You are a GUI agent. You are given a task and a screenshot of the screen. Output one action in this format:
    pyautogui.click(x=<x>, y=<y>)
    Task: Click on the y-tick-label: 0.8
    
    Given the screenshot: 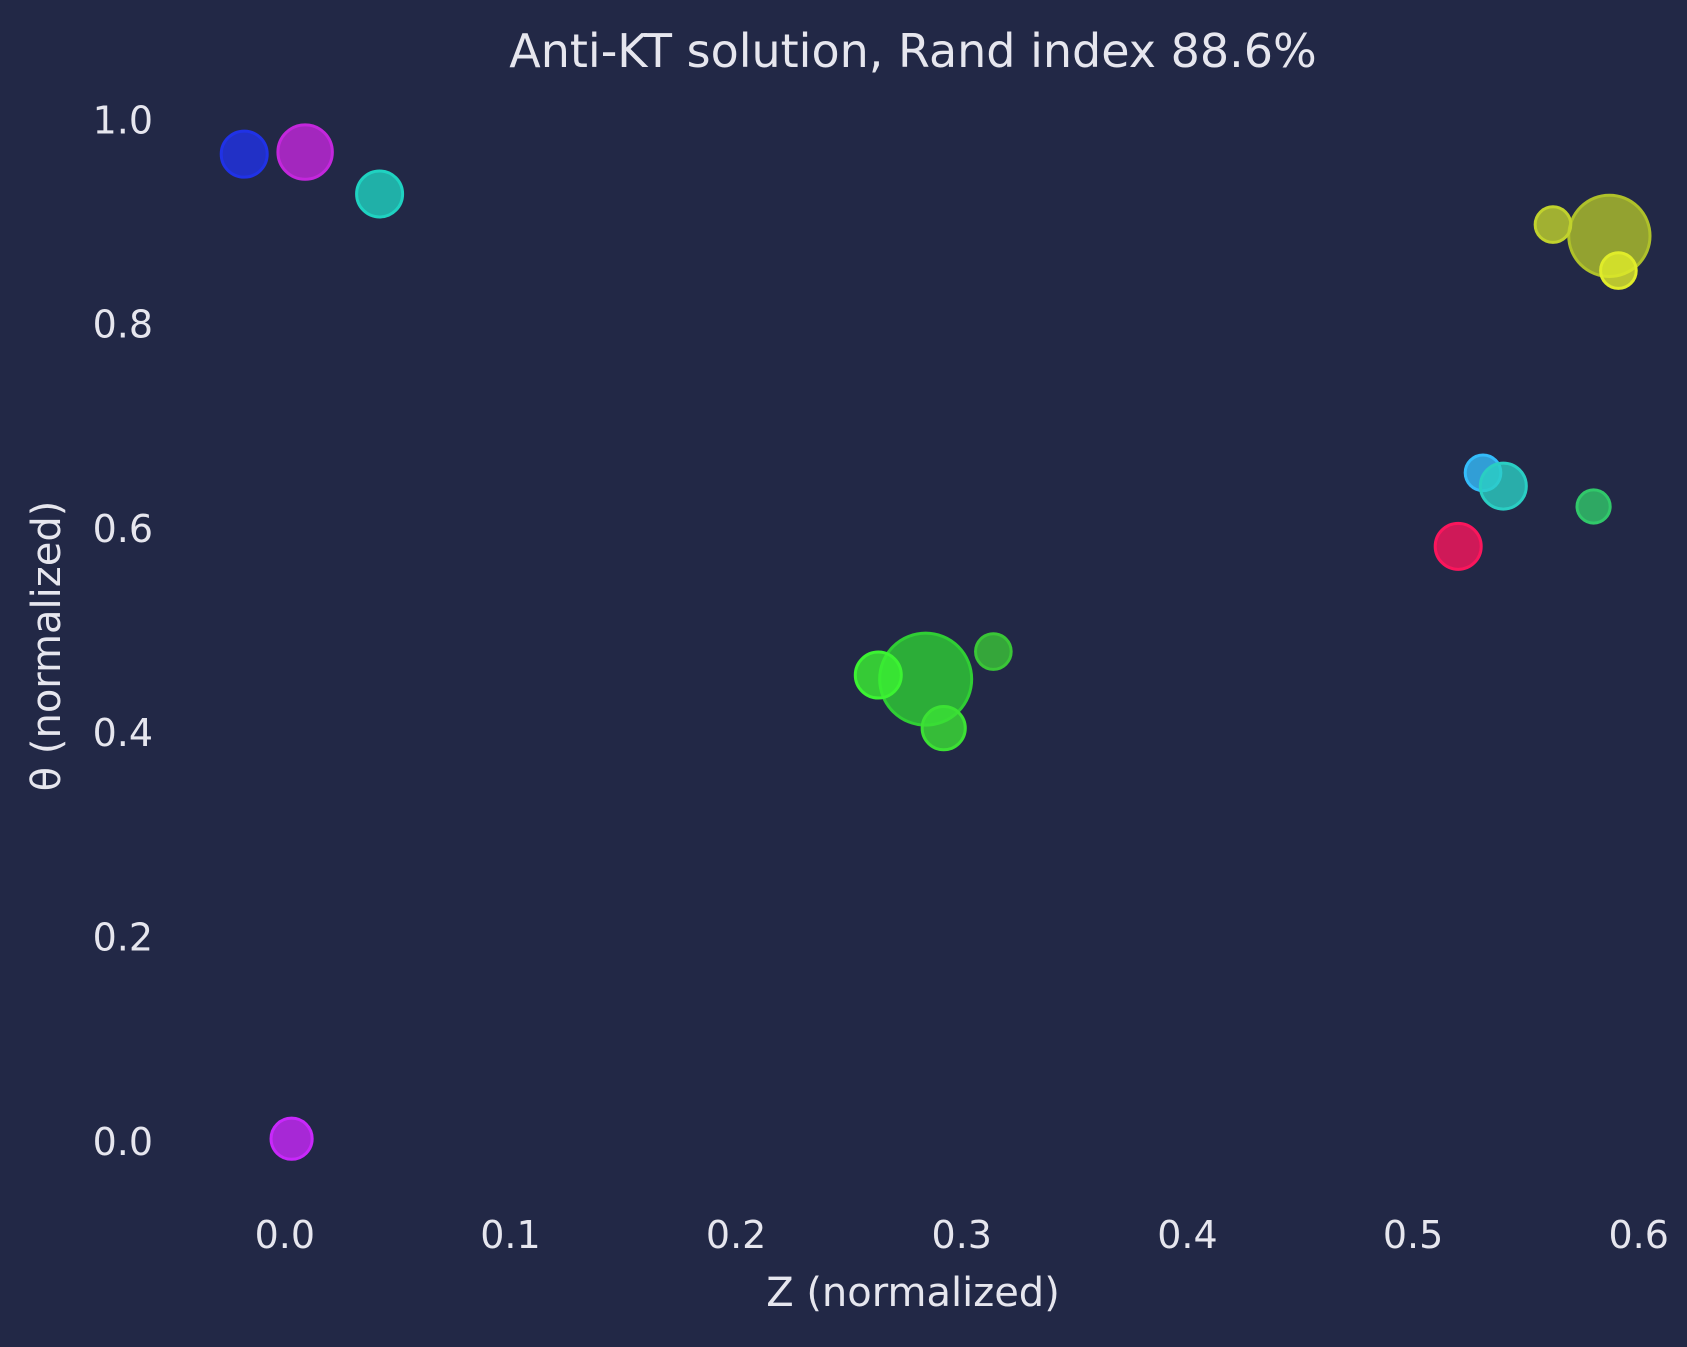 What is the action you would take?
    pyautogui.click(x=123, y=325)
    